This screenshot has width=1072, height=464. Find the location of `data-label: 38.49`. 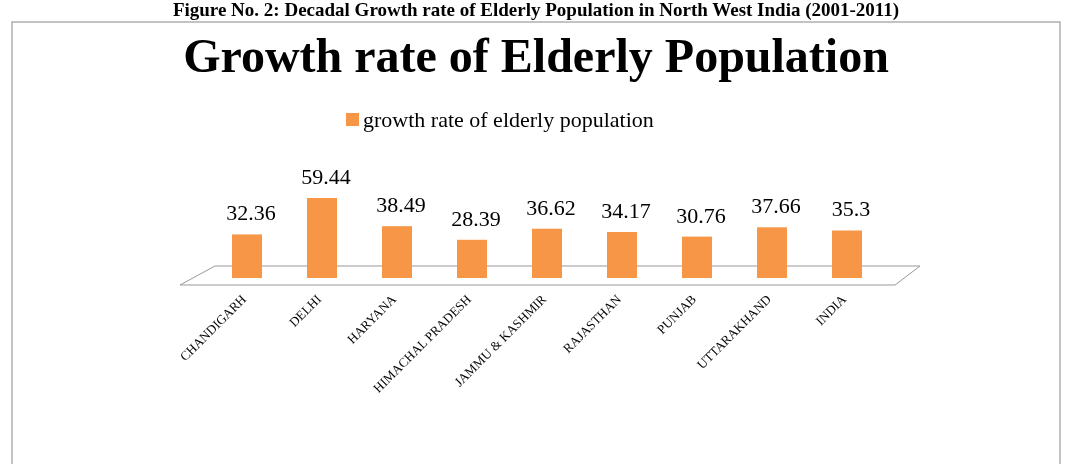

data-label: 38.49 is located at coordinates (401, 205).